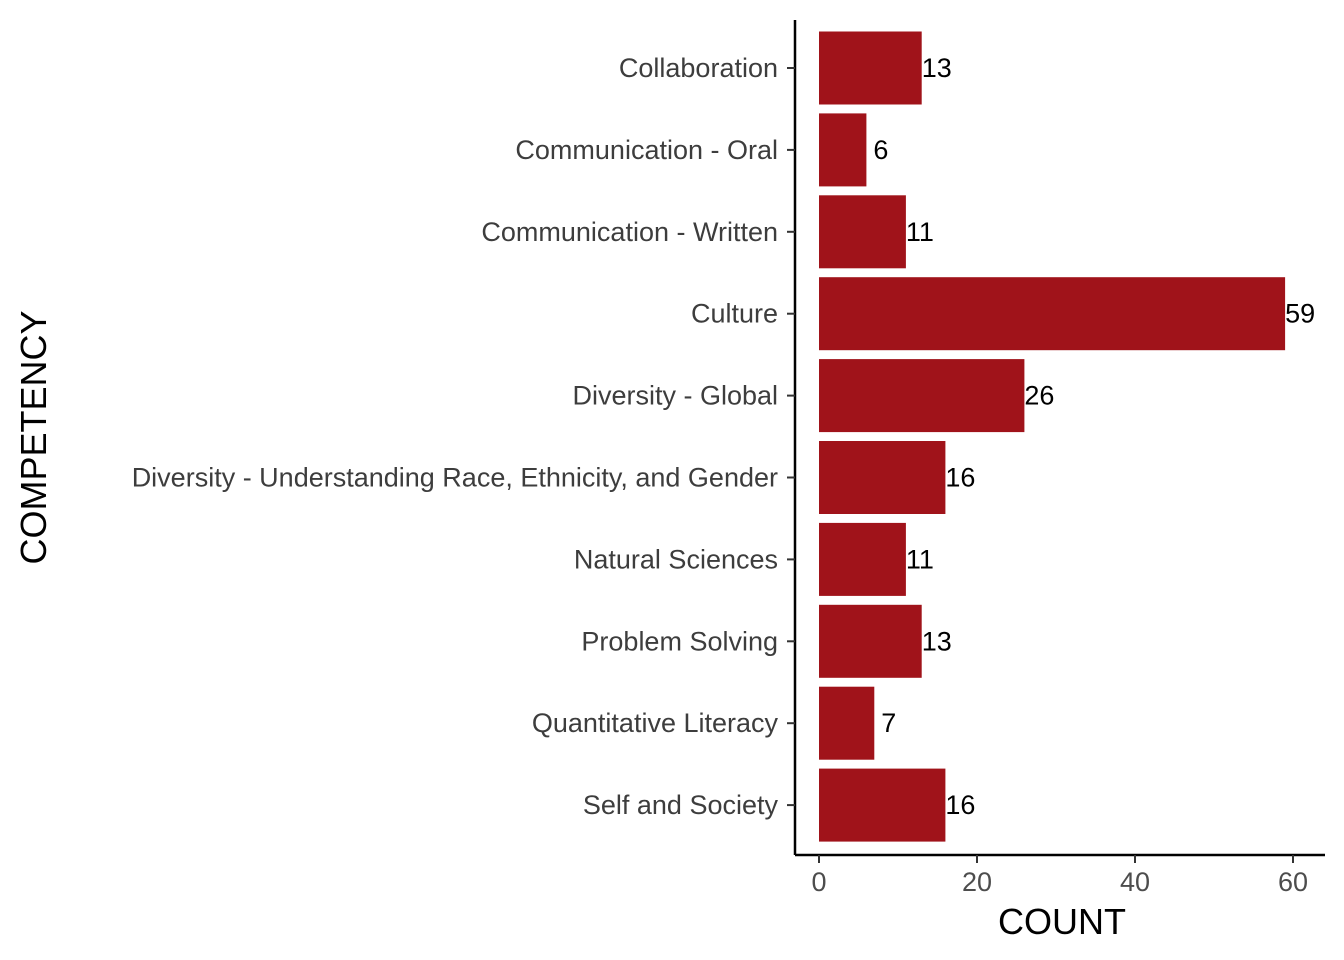  What do you see at coordinates (629, 232) in the screenshot?
I see `y-tick-label: Communication - Written` at bounding box center [629, 232].